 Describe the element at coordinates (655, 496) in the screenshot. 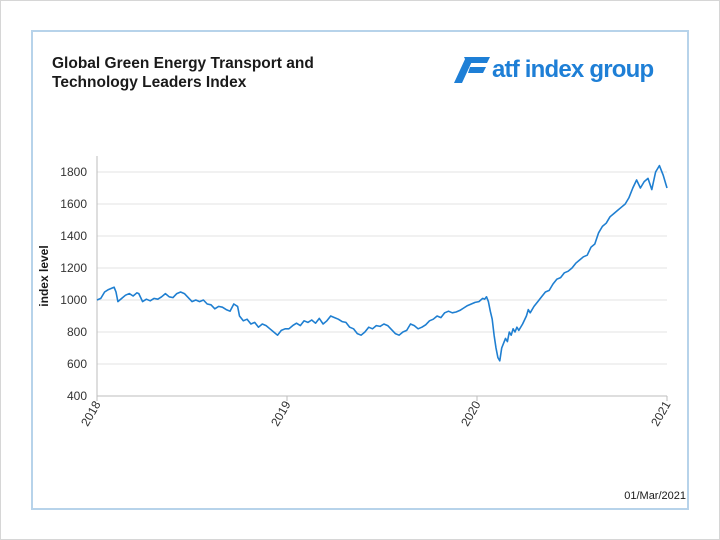

I see `footer-date: 01/Mar/2021` at that location.